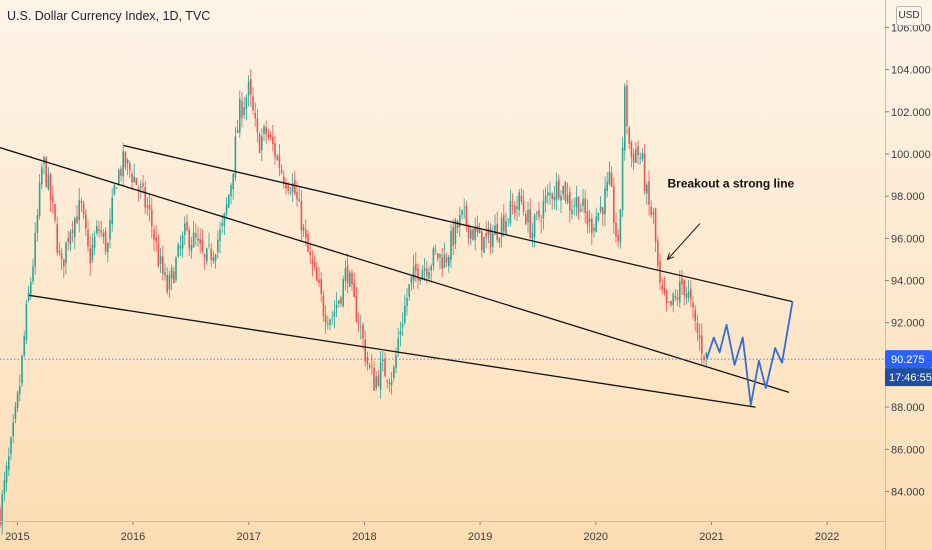 Image resolution: width=932 pixels, height=550 pixels. Describe the element at coordinates (911, 28) in the screenshot. I see `y-tick-label: 106.000` at that location.